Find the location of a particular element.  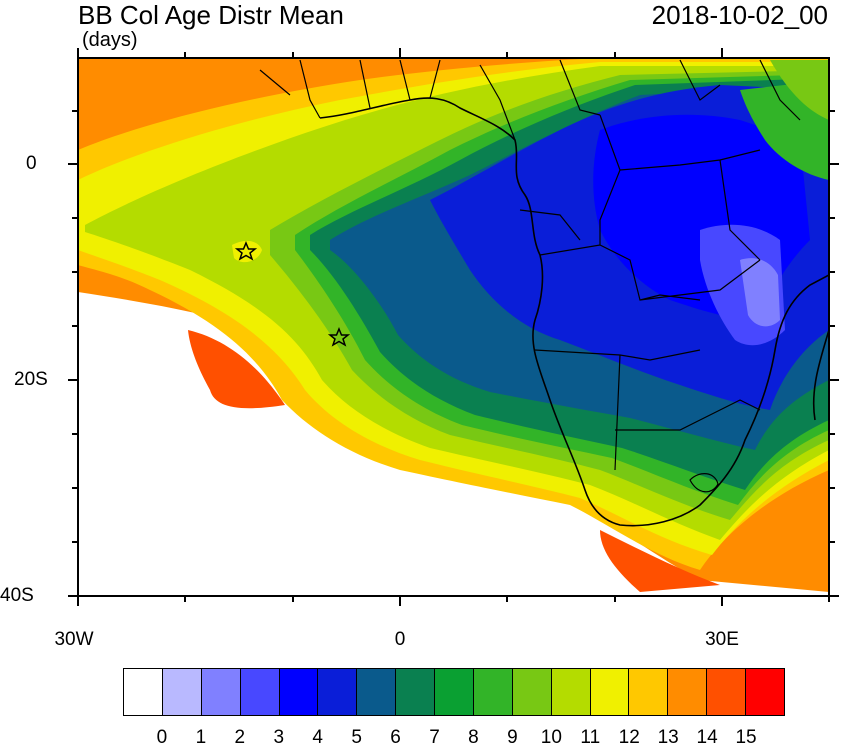

lon-label-30e: 30E is located at coordinates (722, 639).